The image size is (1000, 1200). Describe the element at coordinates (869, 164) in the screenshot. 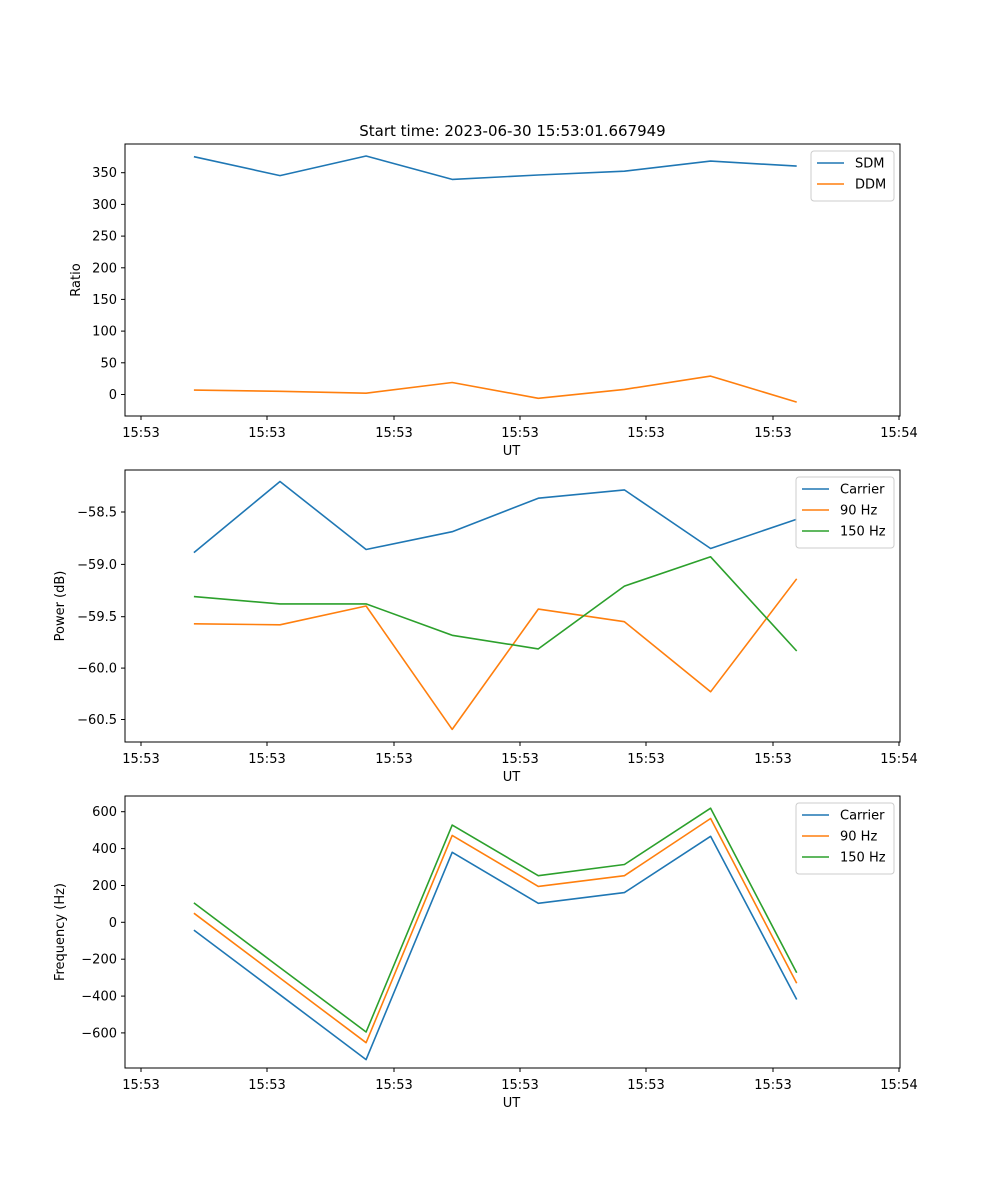

I see `legend-entry: SDM` at that location.